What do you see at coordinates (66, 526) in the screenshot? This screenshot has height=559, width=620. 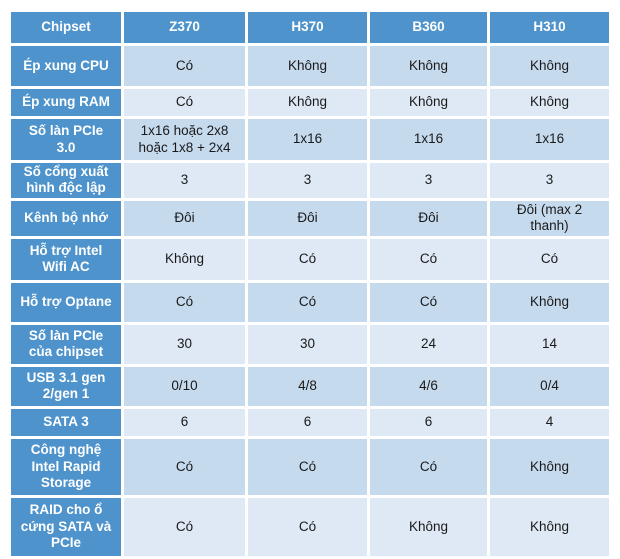 I see `row-label-raid-sata-pcie: RAID cho ổ cứng SATA và PCIe` at bounding box center [66, 526].